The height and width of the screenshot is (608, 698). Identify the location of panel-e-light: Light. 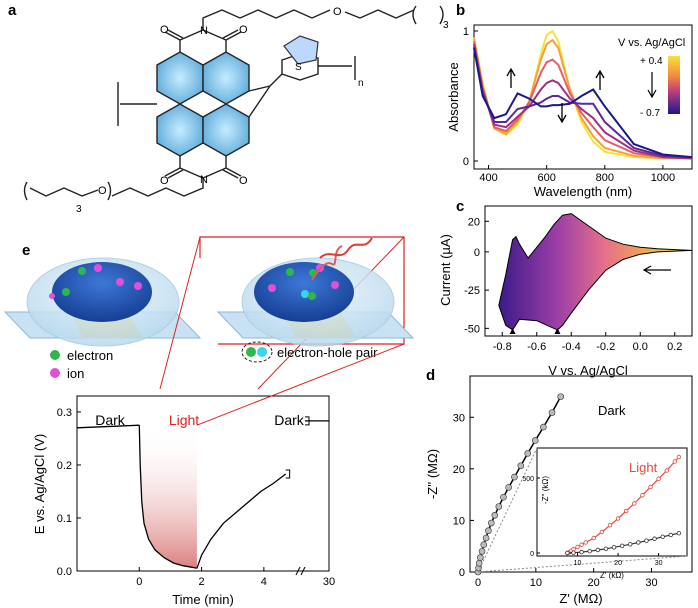
(184, 420).